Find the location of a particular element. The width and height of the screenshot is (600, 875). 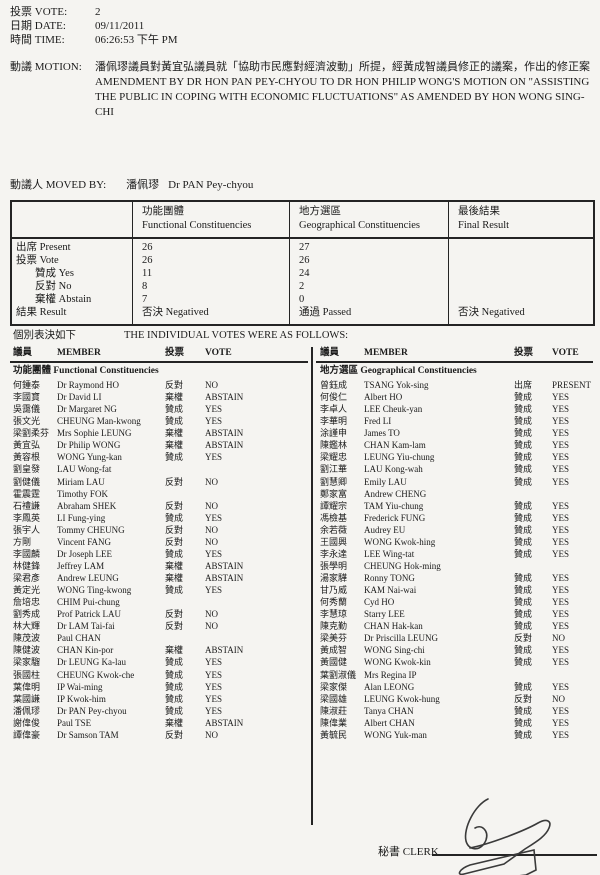

member-name-en: KAM Nai-wai is located at coordinates (390, 590).